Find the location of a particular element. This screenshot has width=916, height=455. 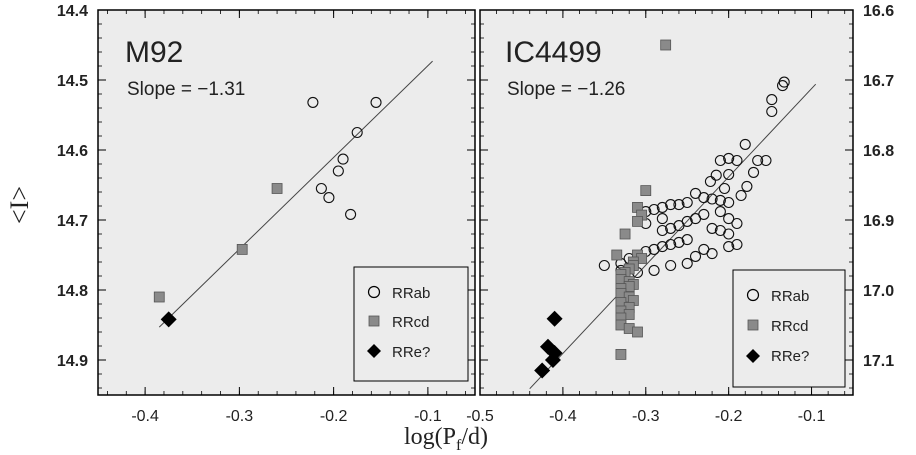

y-tick-label: 14.7 is located at coordinates (72, 221).